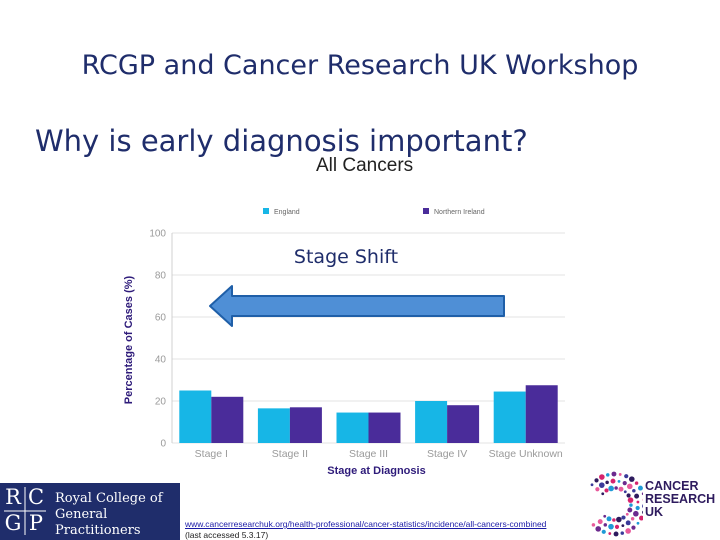  What do you see at coordinates (161, 402) in the screenshot?
I see `y-tick-label: 20` at bounding box center [161, 402].